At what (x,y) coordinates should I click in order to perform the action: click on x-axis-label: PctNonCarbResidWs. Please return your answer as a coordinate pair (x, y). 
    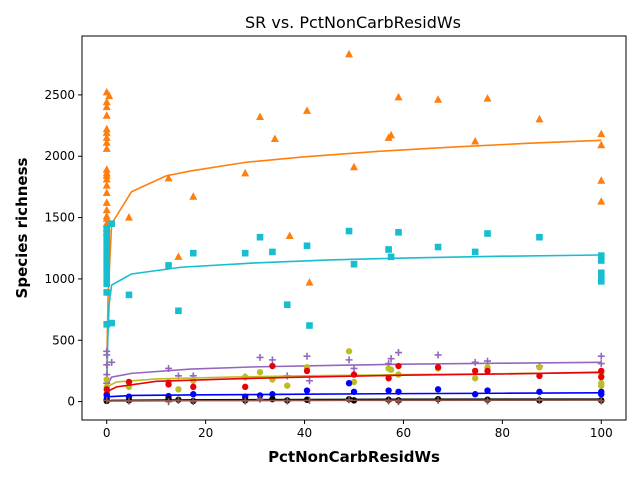
    Looking at the image, I should click on (354, 457).